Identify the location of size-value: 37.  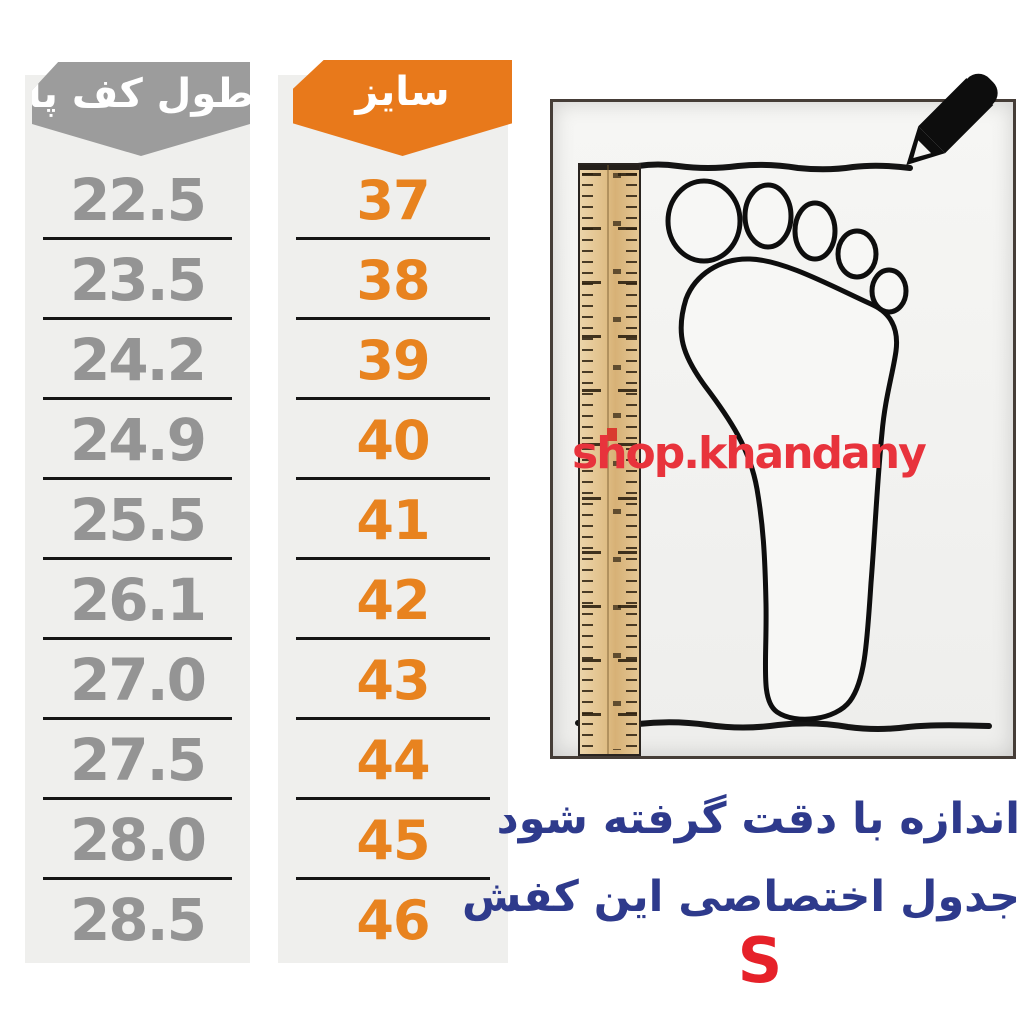
(393, 200).